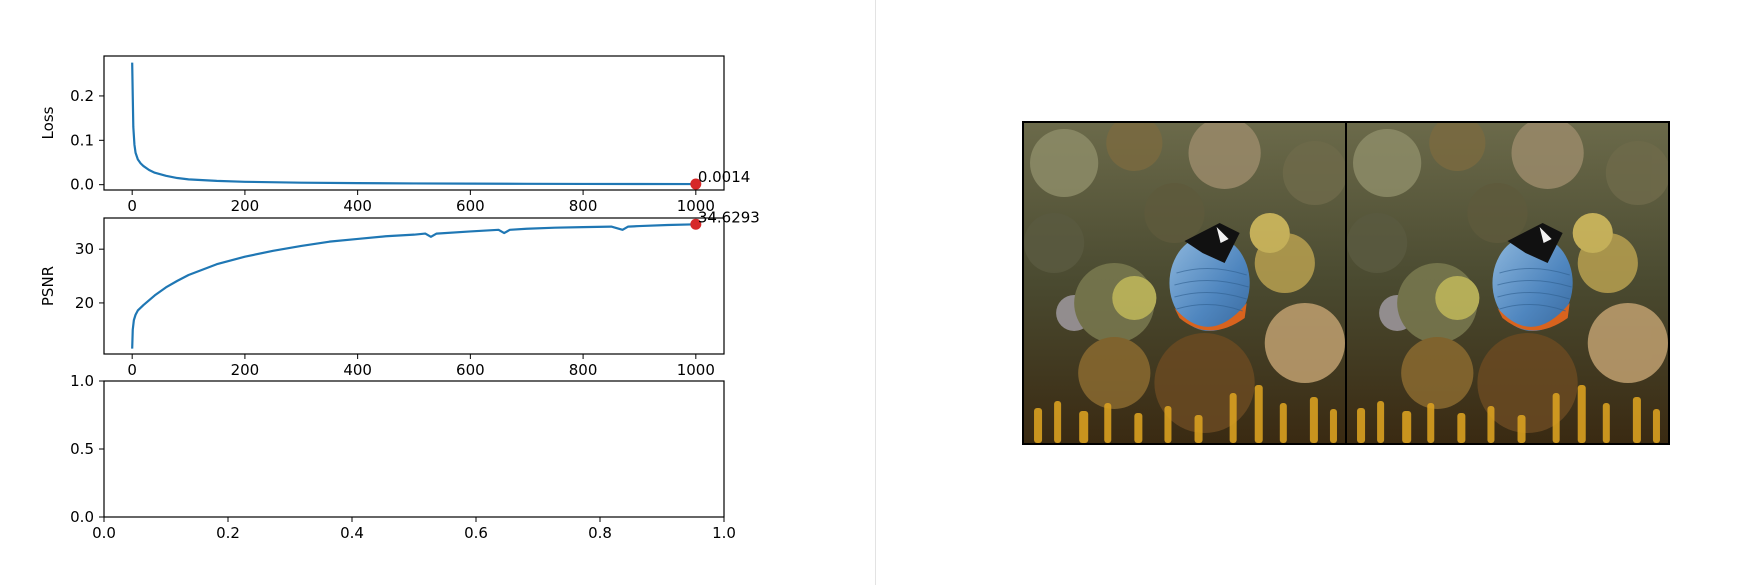 The height and width of the screenshot is (585, 1749). I want to click on image-right, so click(1506, 283).